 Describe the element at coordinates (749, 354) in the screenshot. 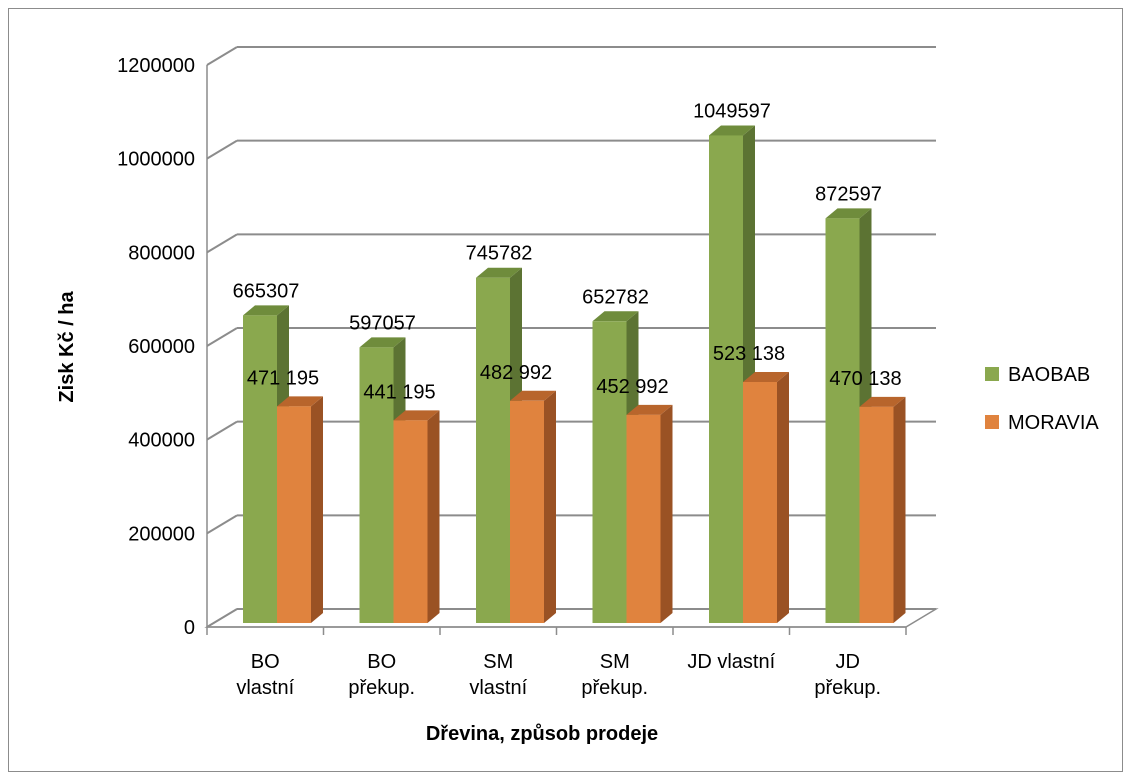

I see `data-label: 523 138` at that location.